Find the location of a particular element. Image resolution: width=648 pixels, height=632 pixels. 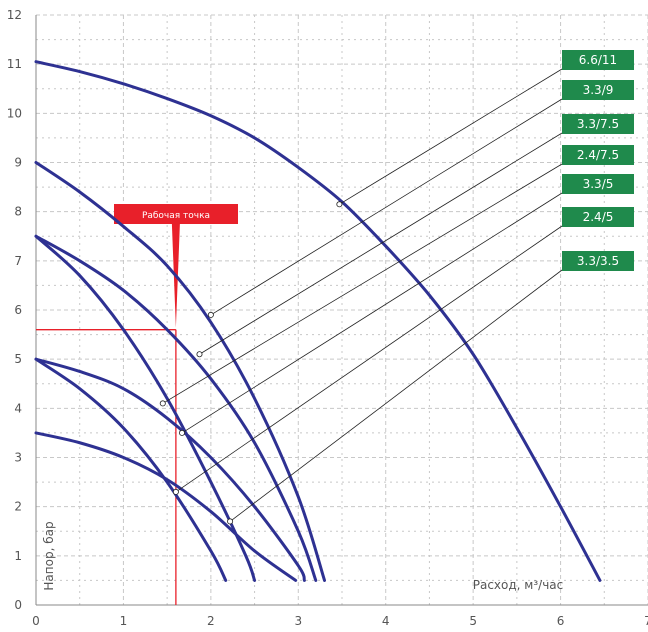

series-label-3.3/3.5: 3.3/3.5 is located at coordinates (598, 261).